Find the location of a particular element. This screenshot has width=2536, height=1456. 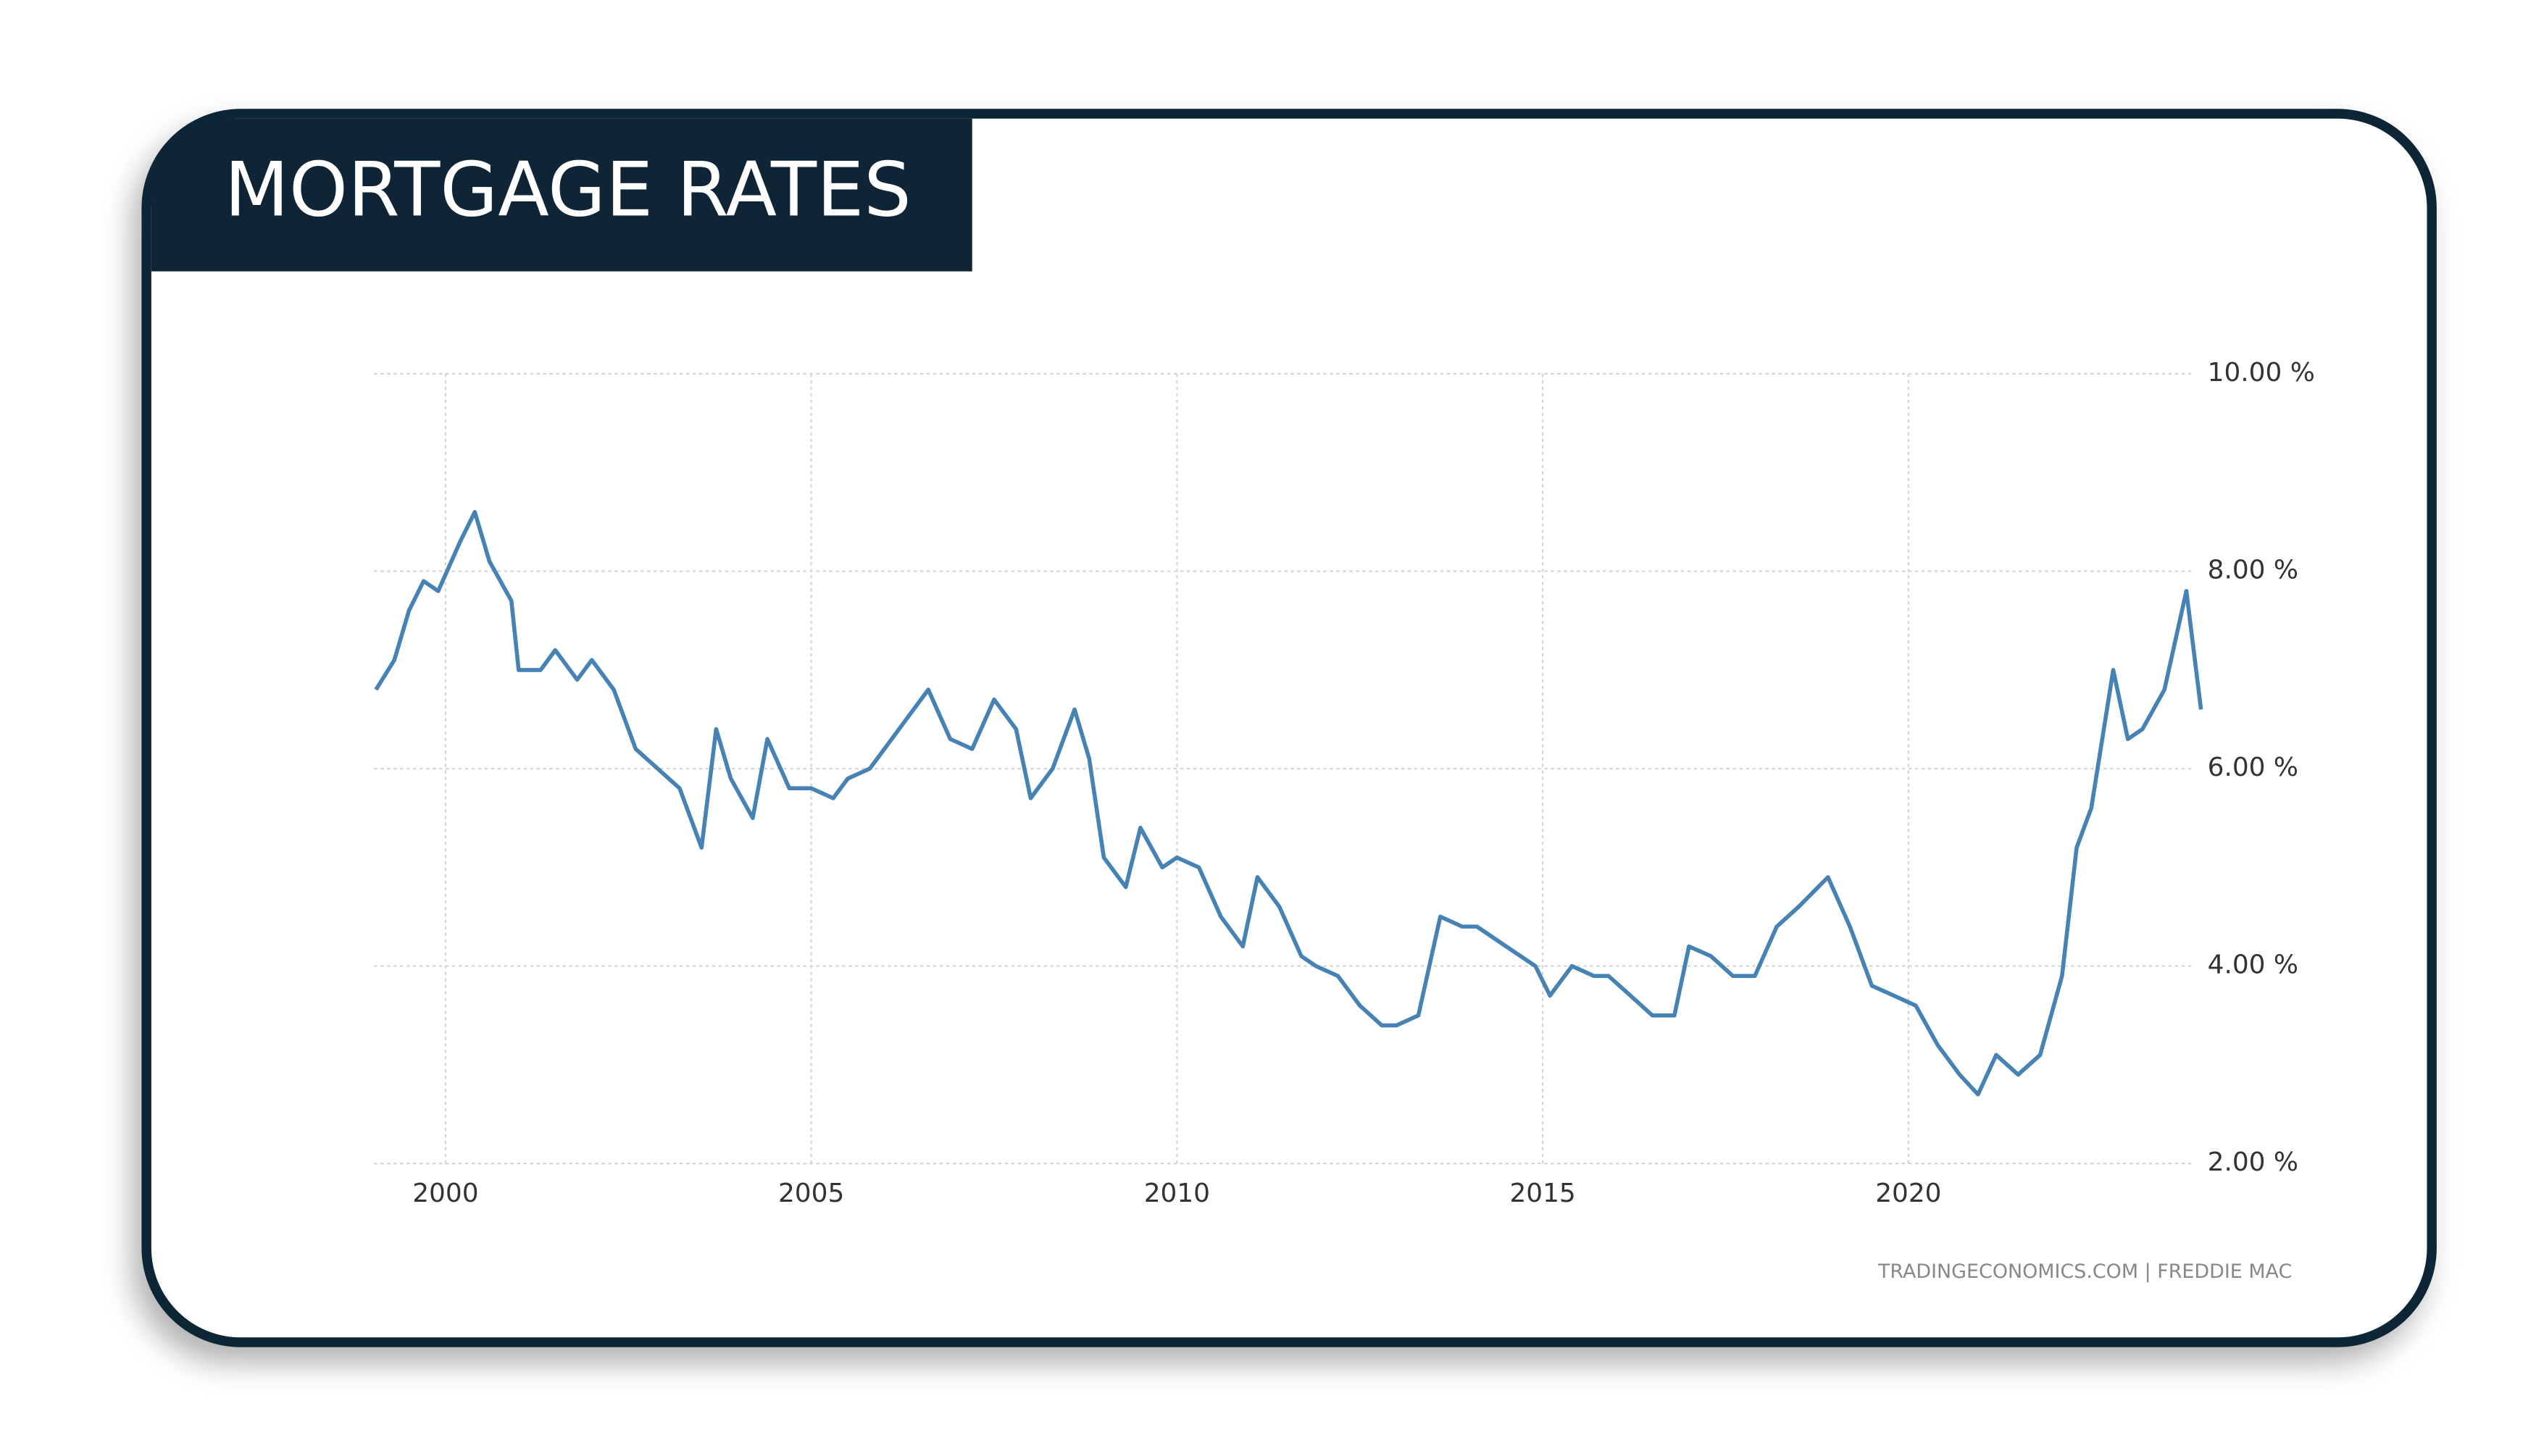

y-tick-label: 6.00 % is located at coordinates (2253, 767).